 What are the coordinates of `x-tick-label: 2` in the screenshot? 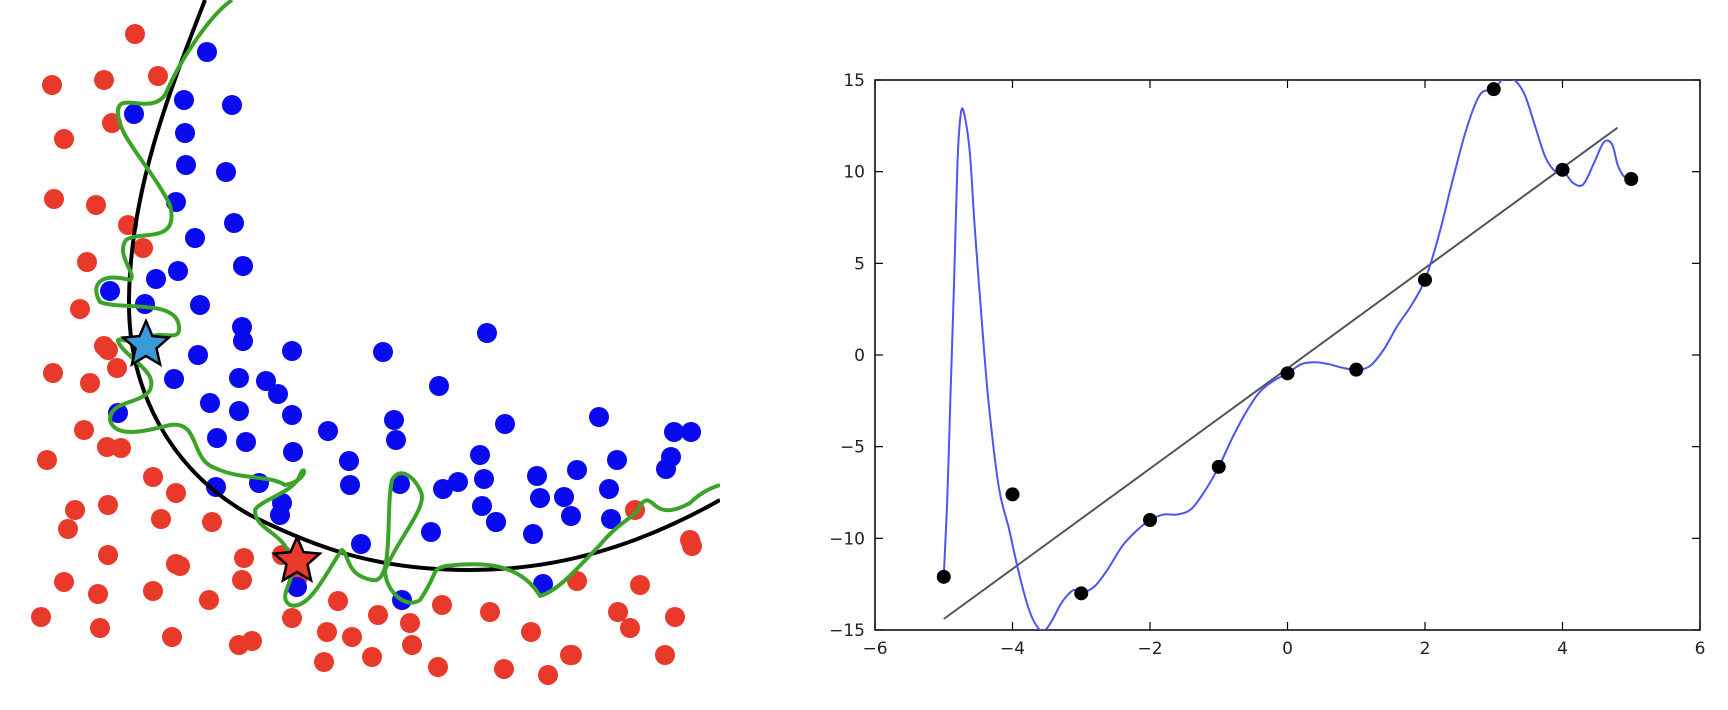 It's located at (1425, 649).